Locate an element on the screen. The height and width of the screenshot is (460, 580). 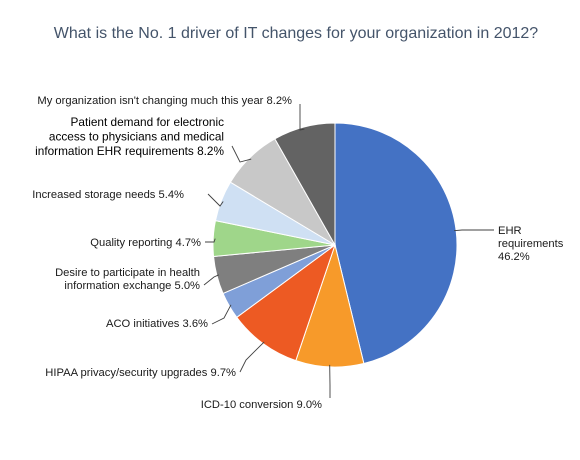
slice-label: ICD-10 conversion 9.0% is located at coordinates (261, 405).